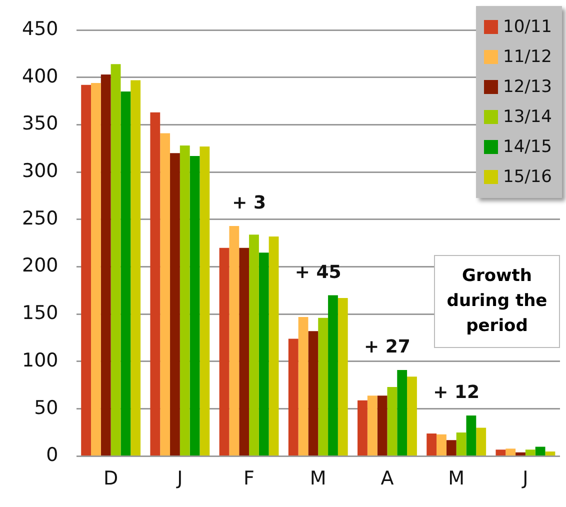 The image size is (566, 507). I want to click on annotation: + 3, so click(249, 203).